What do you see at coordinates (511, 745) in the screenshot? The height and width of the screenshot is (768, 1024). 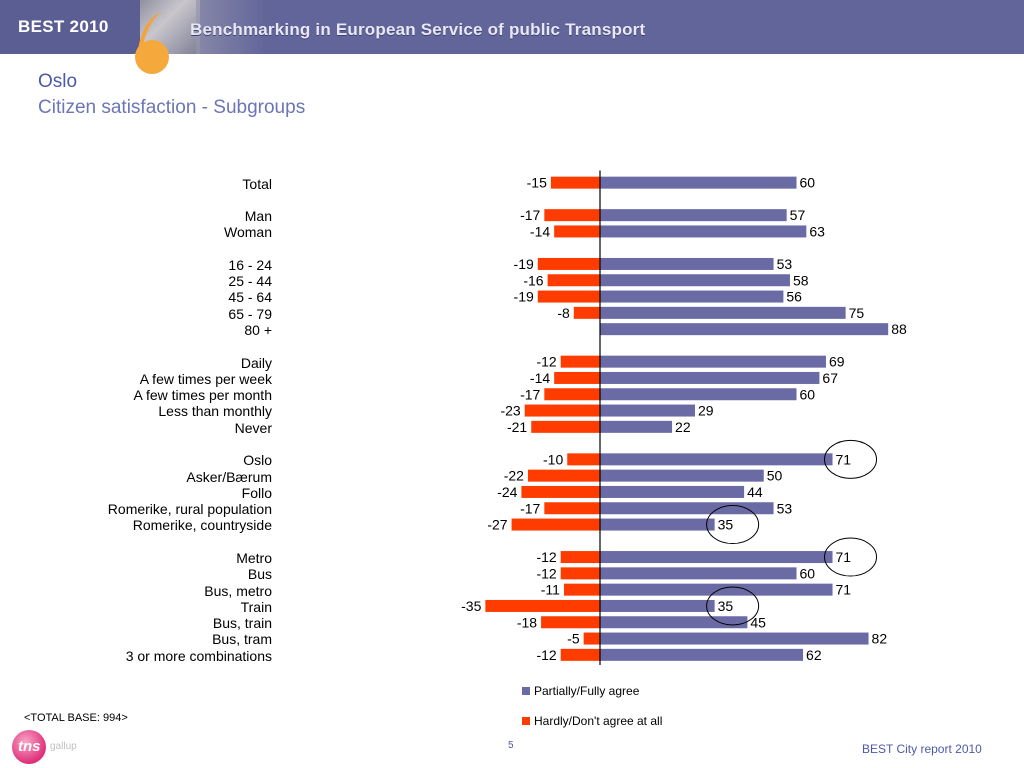 I see `page-number: 5` at bounding box center [511, 745].